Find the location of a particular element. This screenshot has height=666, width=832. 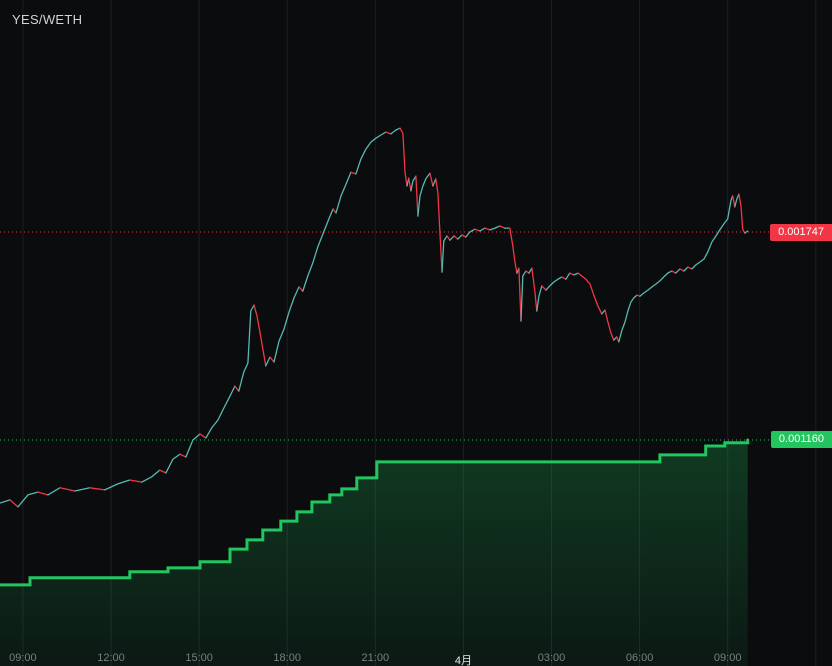

time-tick-label: 15:00 is located at coordinates (199, 658).